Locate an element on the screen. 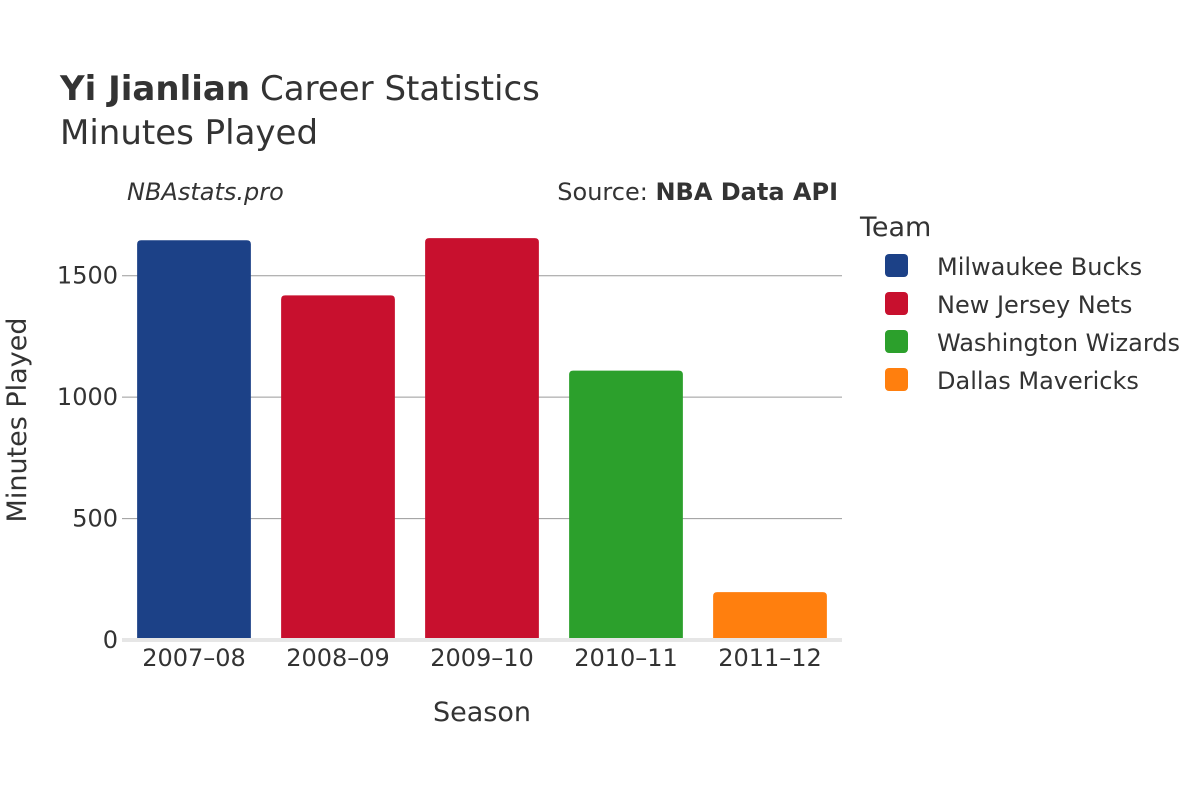  legend-label: Washington Wizards is located at coordinates (1058, 343).